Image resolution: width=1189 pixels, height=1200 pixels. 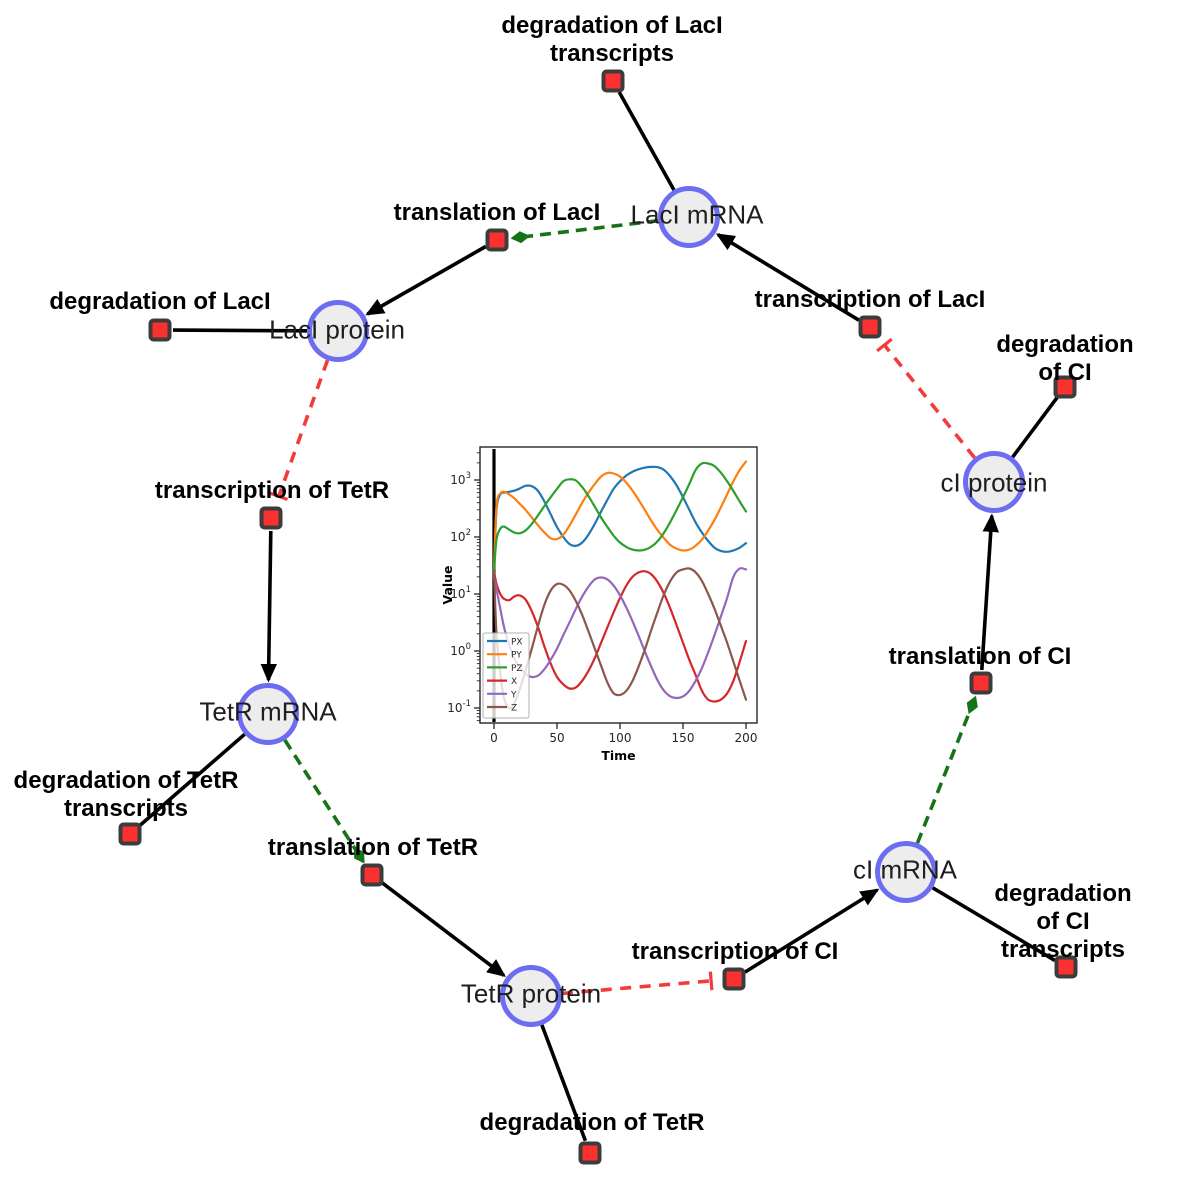 What do you see at coordinates (497, 212) in the screenshot?
I see `reaction-translation-laci-label: translation of LacI` at bounding box center [497, 212].